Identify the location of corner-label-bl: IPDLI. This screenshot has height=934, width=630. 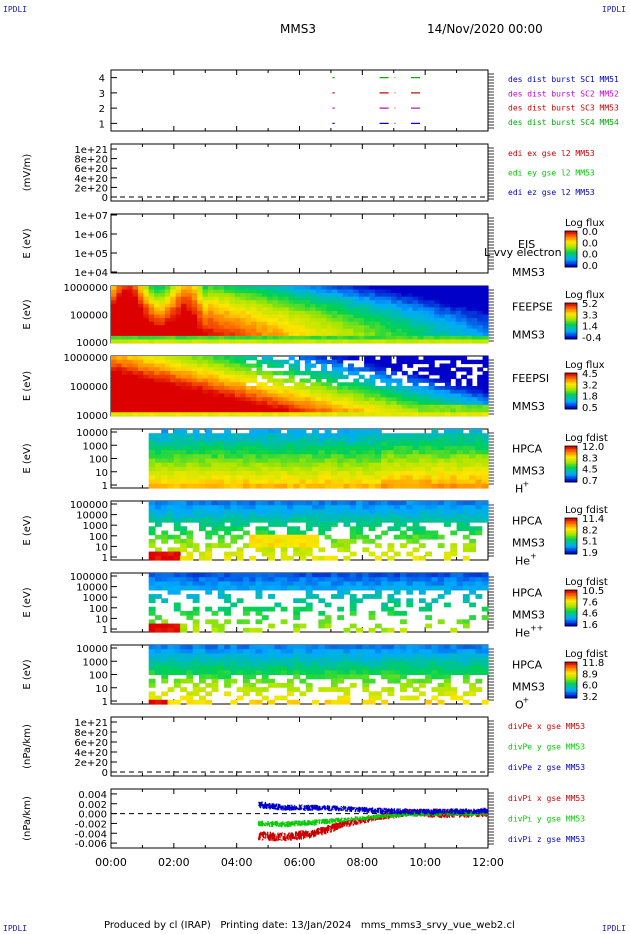
(15, 928).